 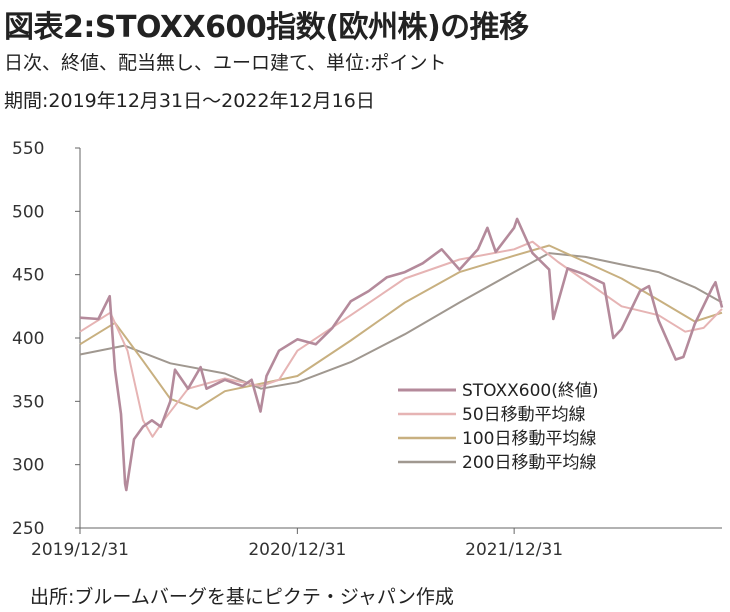 I want to click on y-tick-label: 350, so click(x=28, y=402).